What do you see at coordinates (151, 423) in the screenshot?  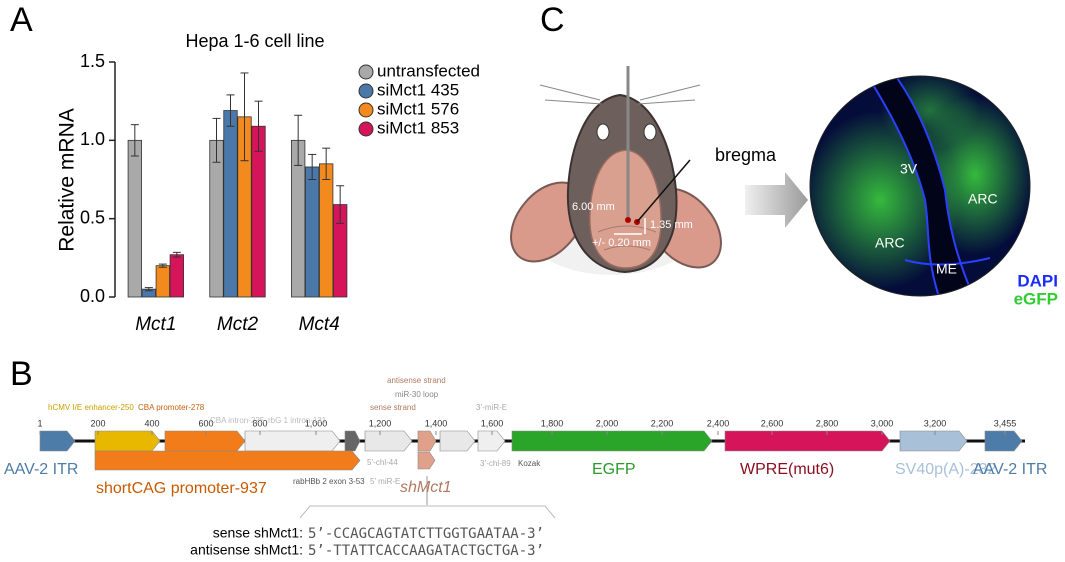 I see `ruler-label: 400` at bounding box center [151, 423].